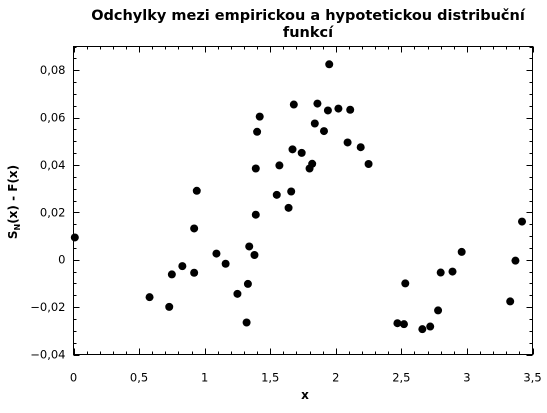  I want to click on chart-title-line-2: funkcí, so click(308, 33).